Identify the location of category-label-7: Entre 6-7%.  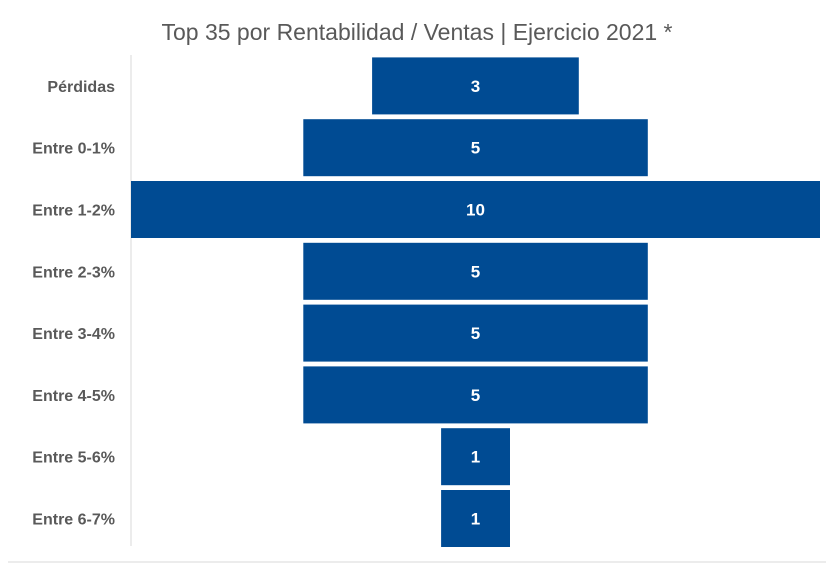
(73, 520).